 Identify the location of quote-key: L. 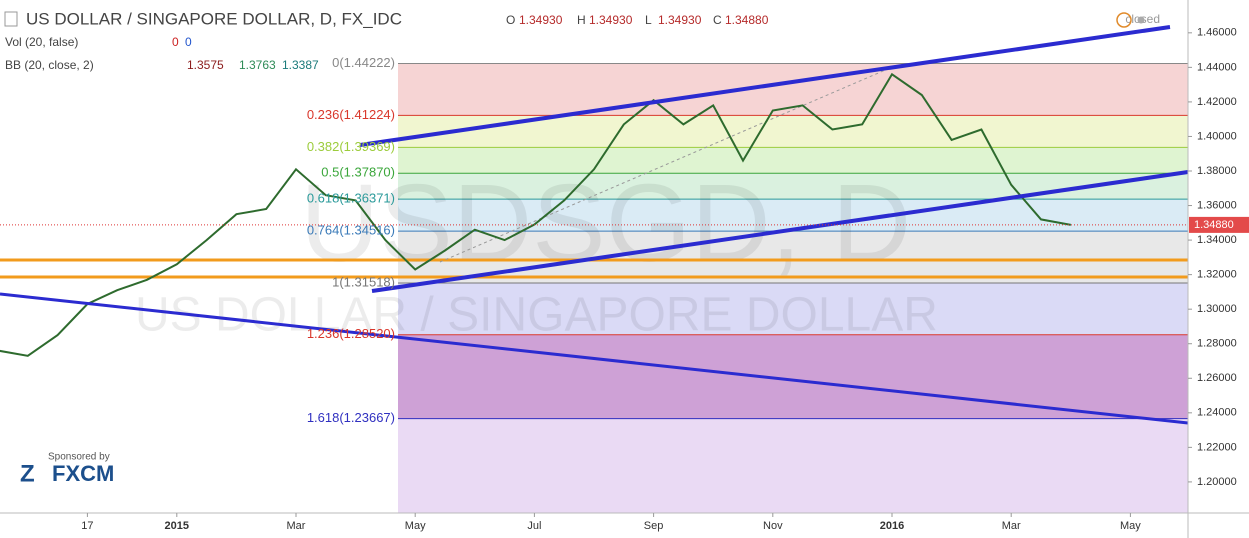
(648, 20).